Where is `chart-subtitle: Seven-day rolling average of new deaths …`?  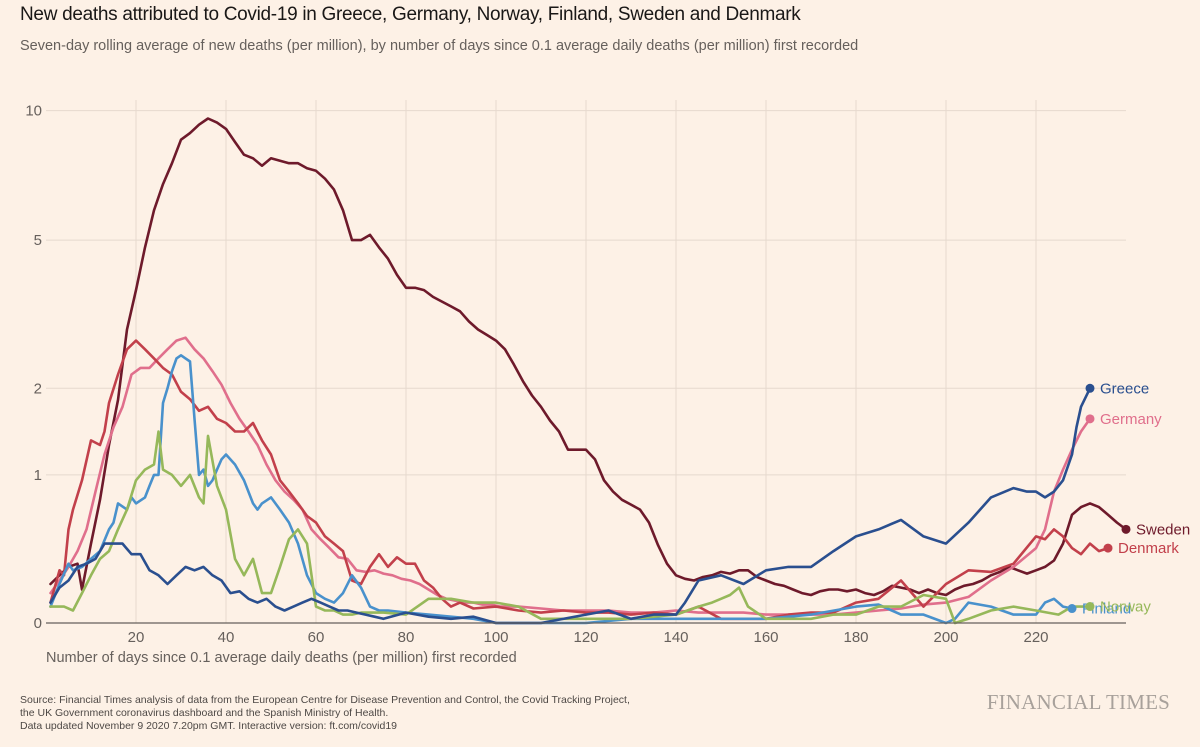
chart-subtitle: Seven-day rolling average of new deaths … is located at coordinates (439, 46).